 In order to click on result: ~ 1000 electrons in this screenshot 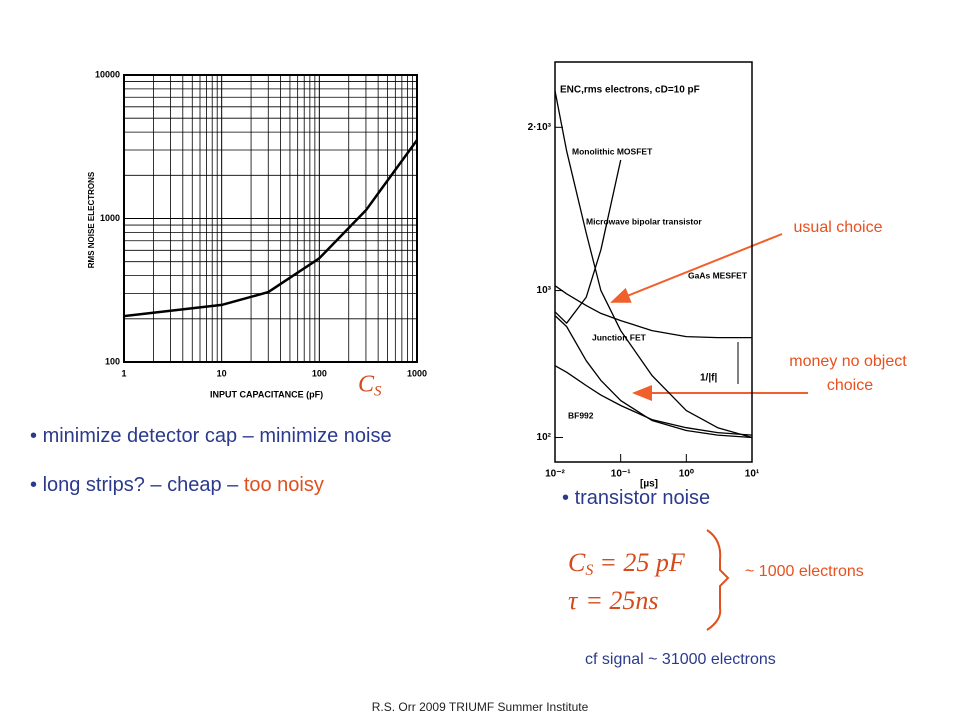, I will do `click(804, 571)`.